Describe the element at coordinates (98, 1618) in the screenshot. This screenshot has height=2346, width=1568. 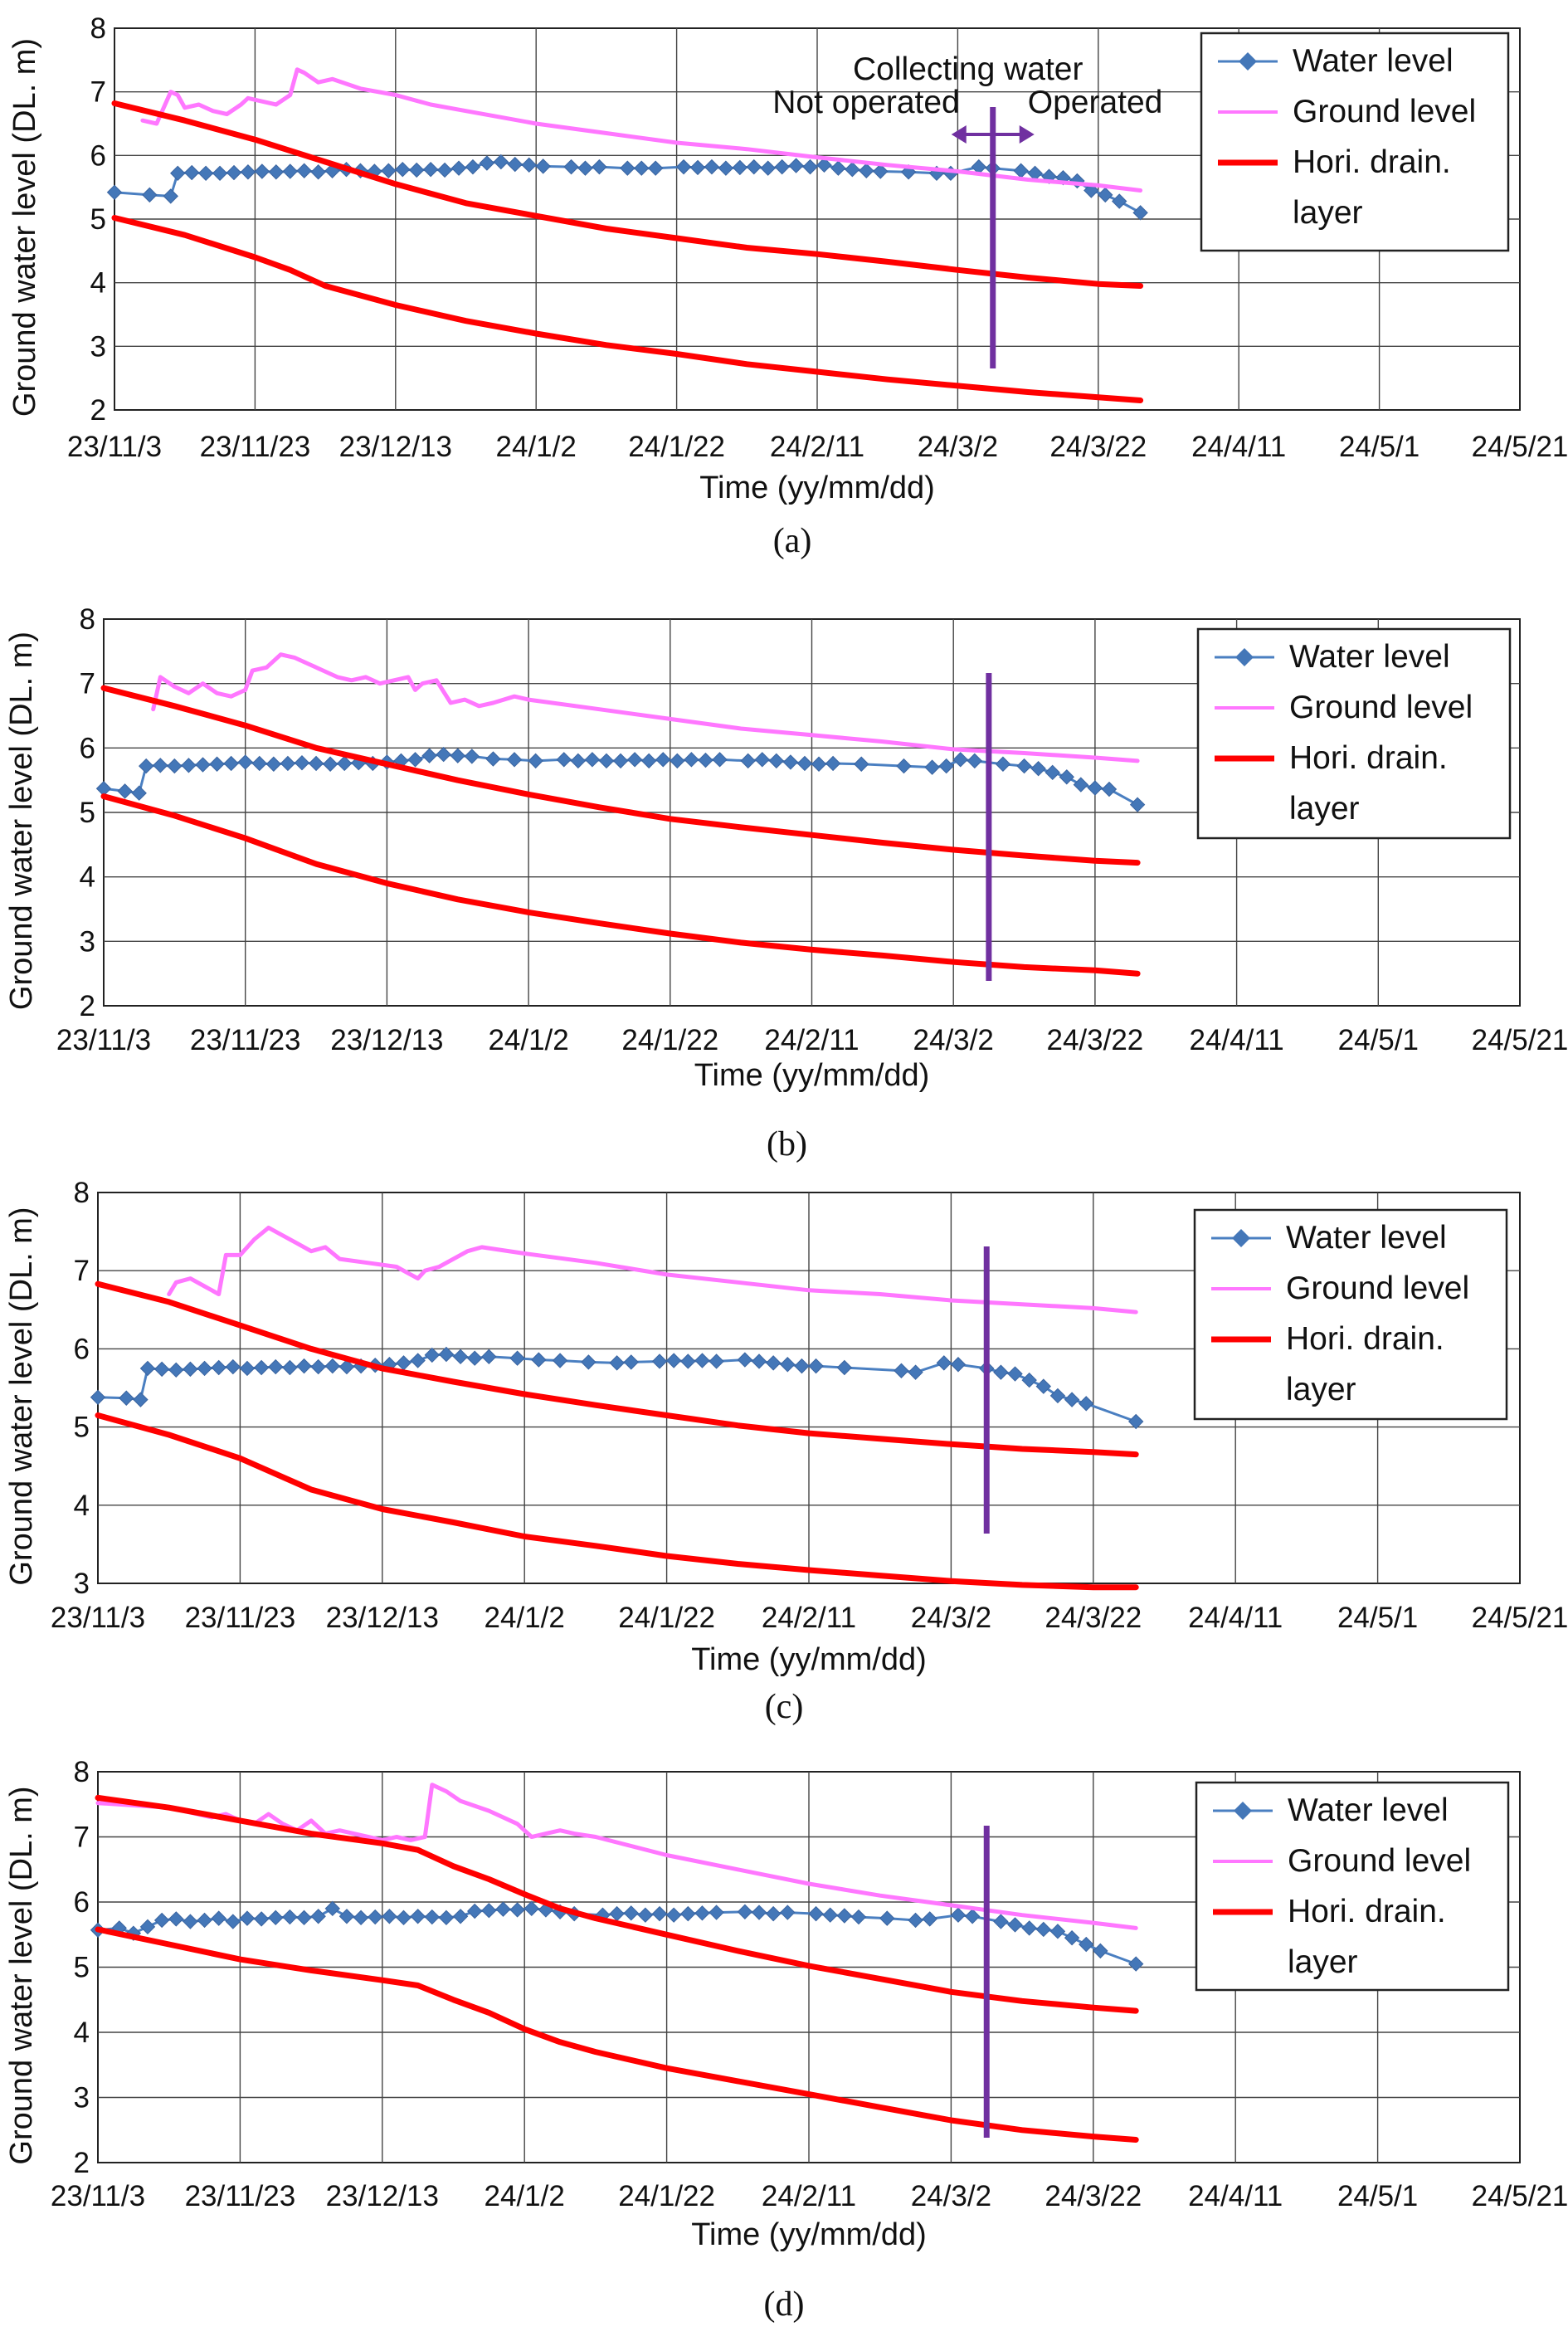
I see `x-tick-label: 23/11/3` at that location.